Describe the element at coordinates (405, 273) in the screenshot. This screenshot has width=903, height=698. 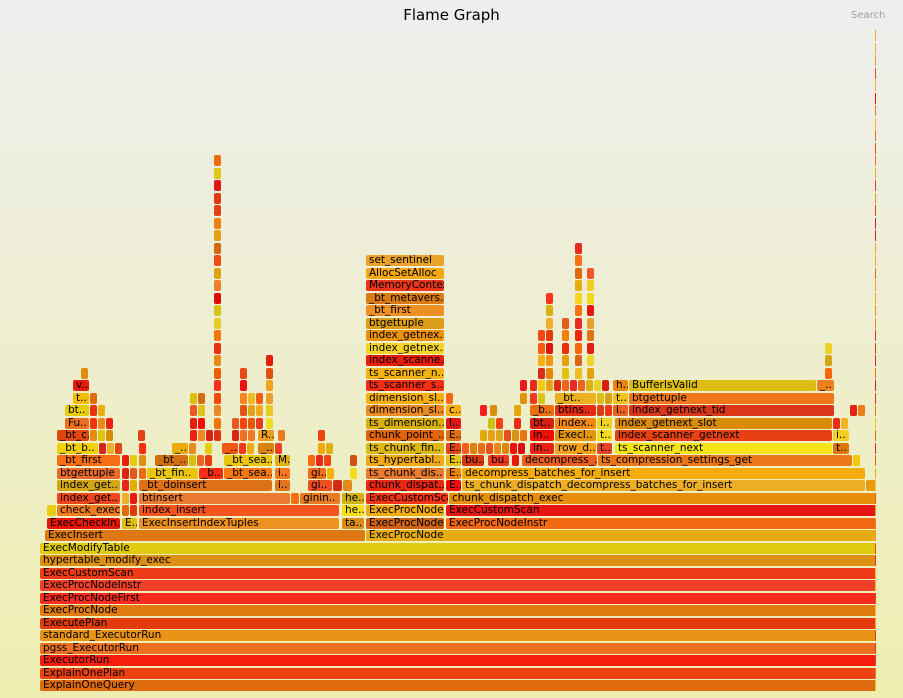
I see `frame: AllocSetAlloc` at that location.